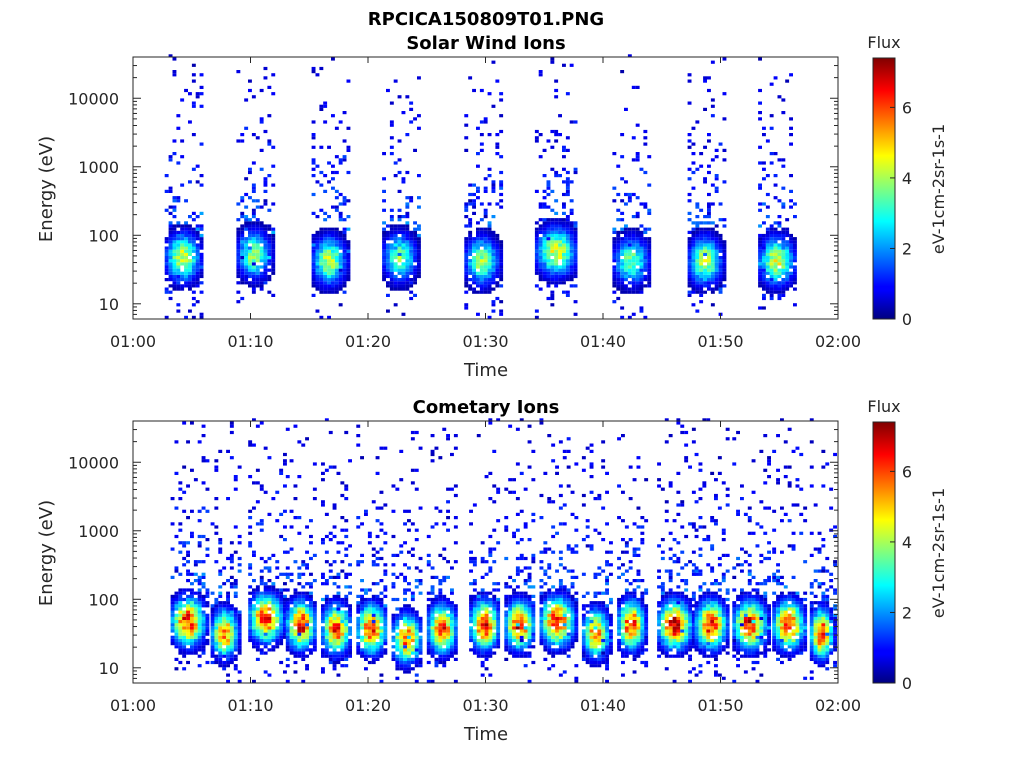 The height and width of the screenshot is (768, 1024). I want to click on panel-title: Cometary Ions, so click(486, 407).